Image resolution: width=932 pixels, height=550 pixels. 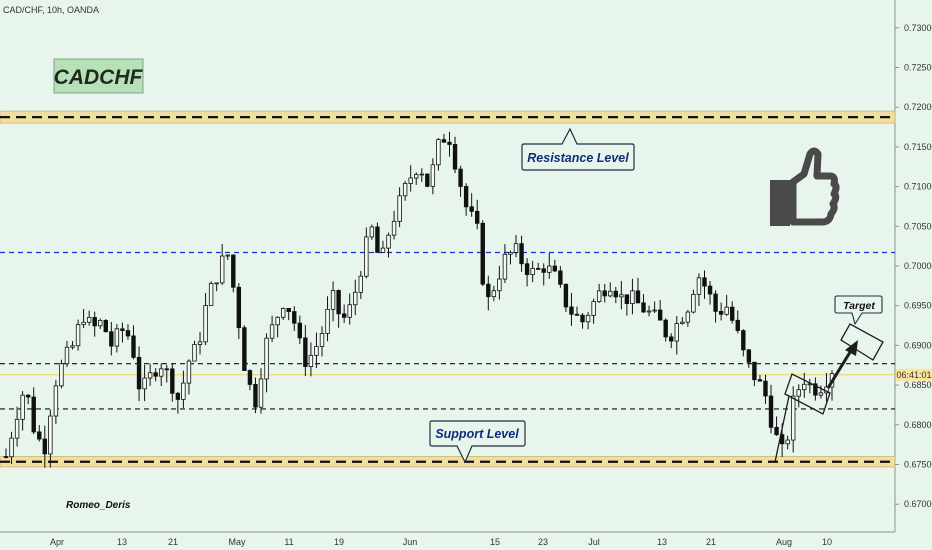 What do you see at coordinates (339, 542) in the screenshot?
I see `time-tick-label: 19` at bounding box center [339, 542].